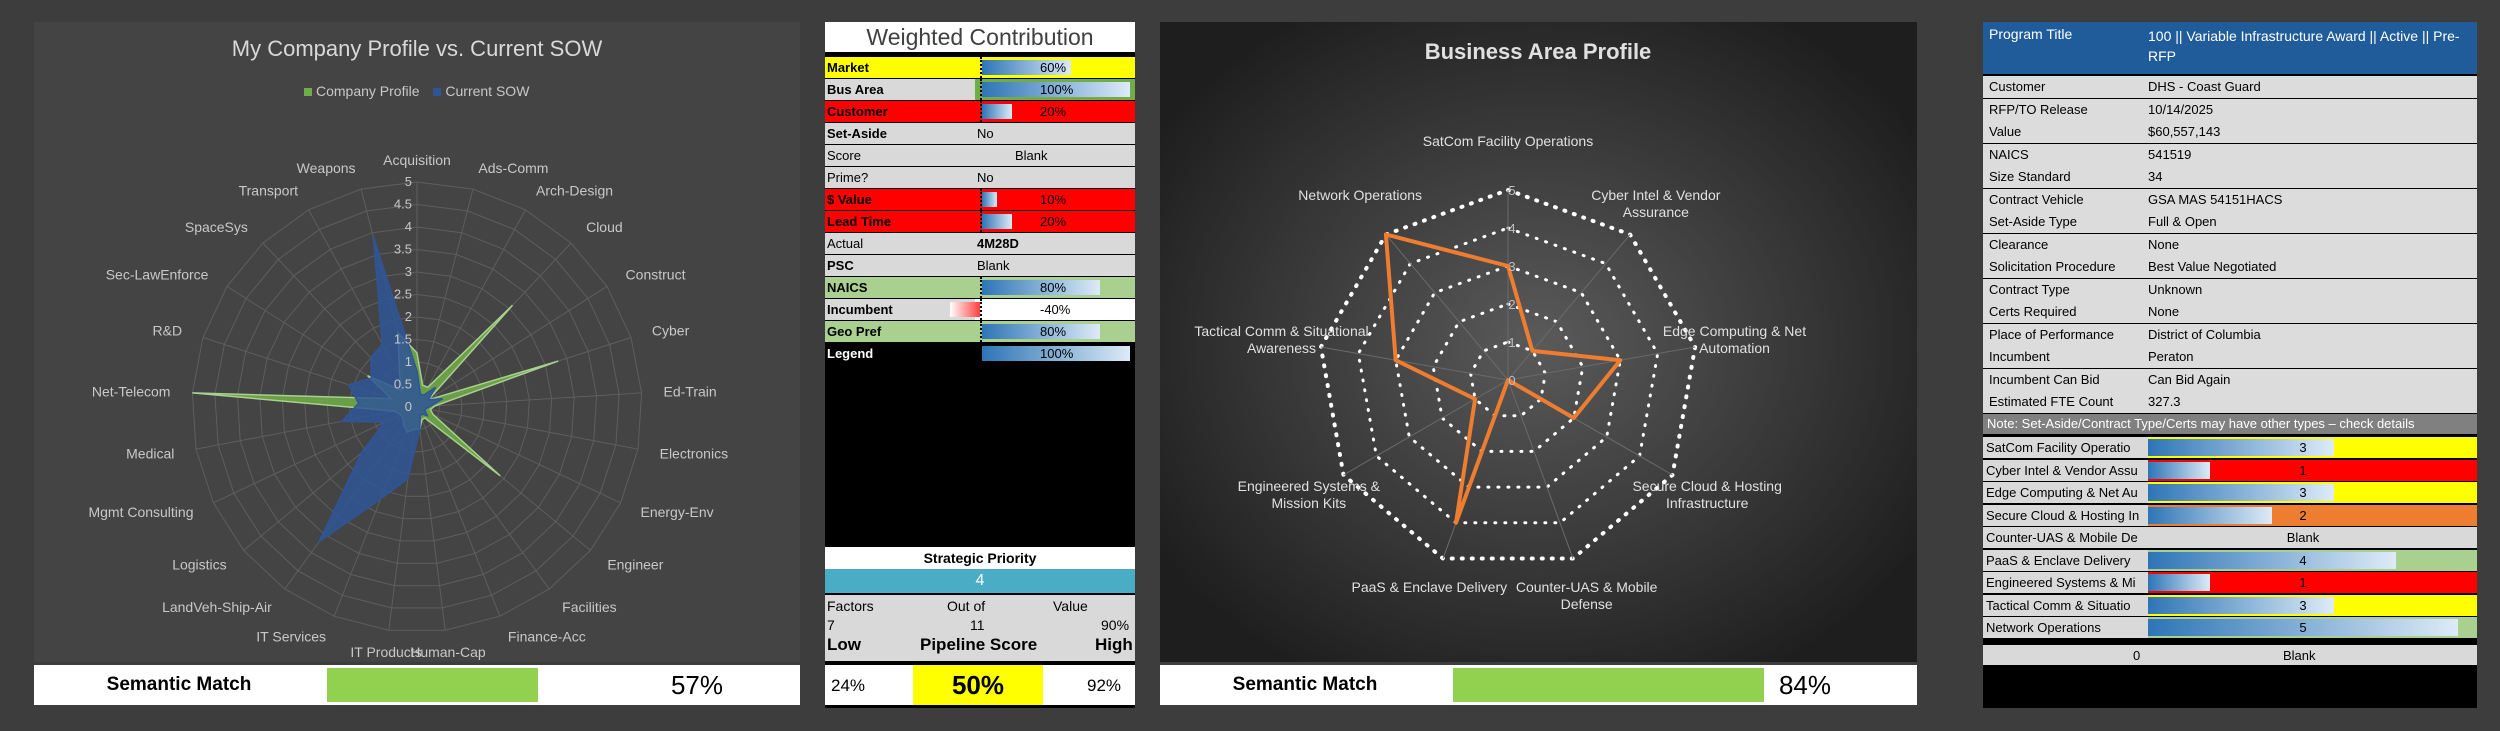  What do you see at coordinates (2215, 199) in the screenshot?
I see `program-info-value: GSA MAS 54151HACS` at bounding box center [2215, 199].